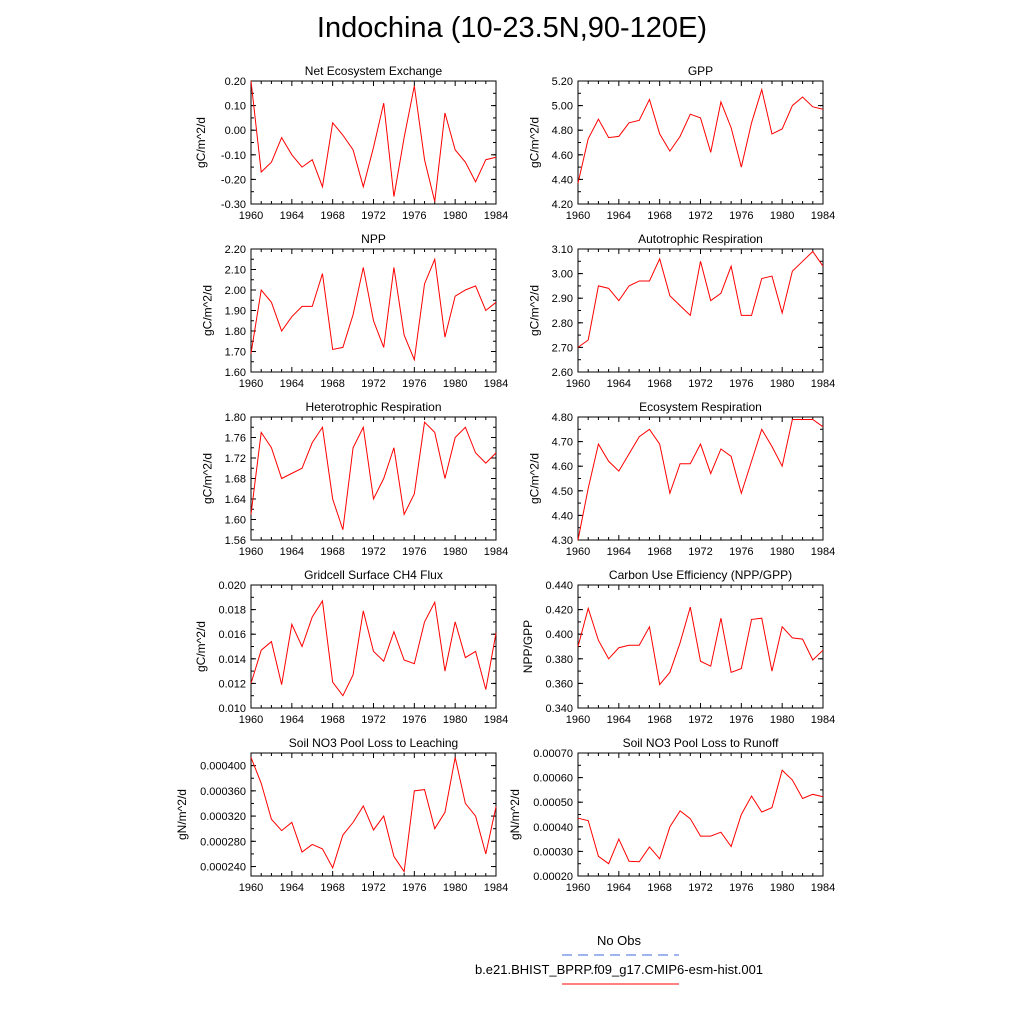 The width and height of the screenshot is (1024, 1024). I want to click on y-tick-label: 4.30, so click(562, 541).